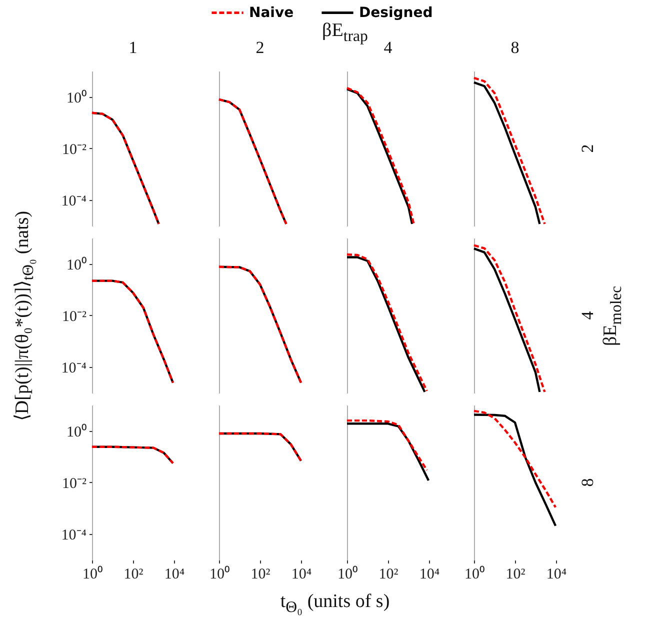 This screenshot has width=650, height=621. I want to click on text: βE$_{trap}$, so click(345, 33).